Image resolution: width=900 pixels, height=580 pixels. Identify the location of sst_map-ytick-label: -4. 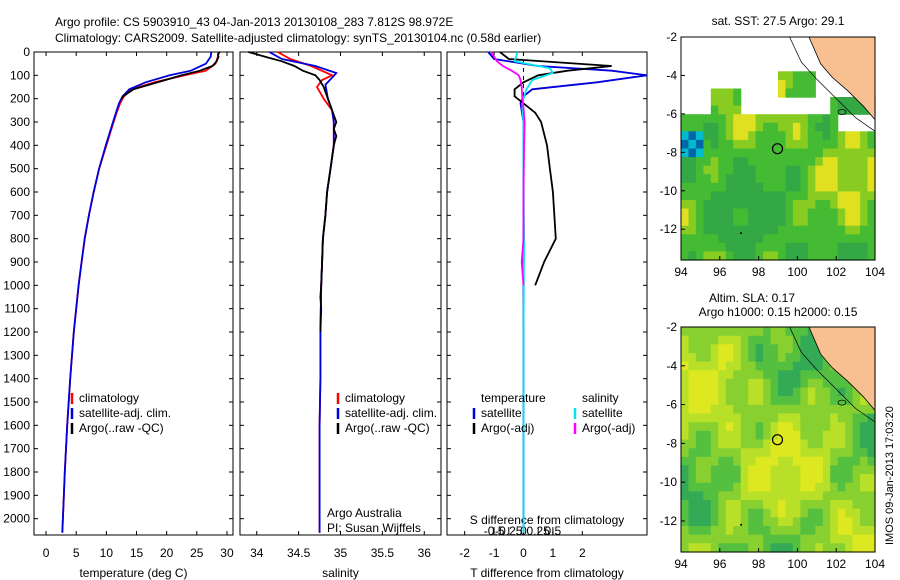
(671, 75).